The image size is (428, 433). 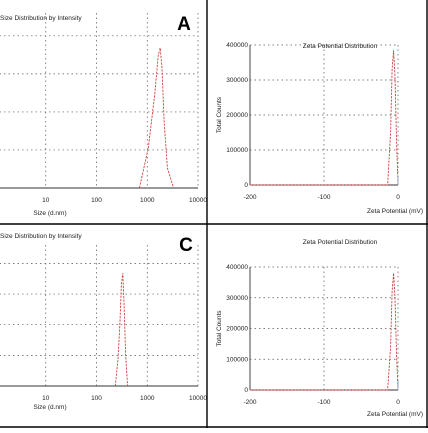 What do you see at coordinates (398, 402) in the screenshot?
I see `panel-4-x-tick-label: 0` at bounding box center [398, 402].